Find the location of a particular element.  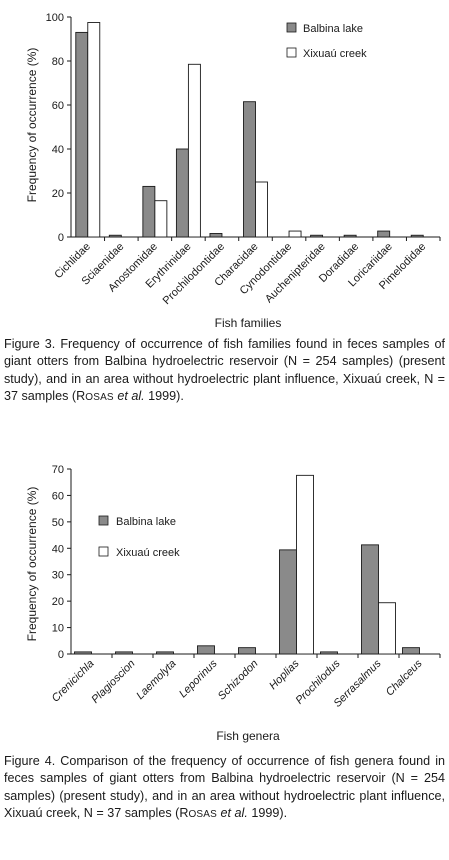

bar-xixuau-serrasalmus is located at coordinates (387, 628).